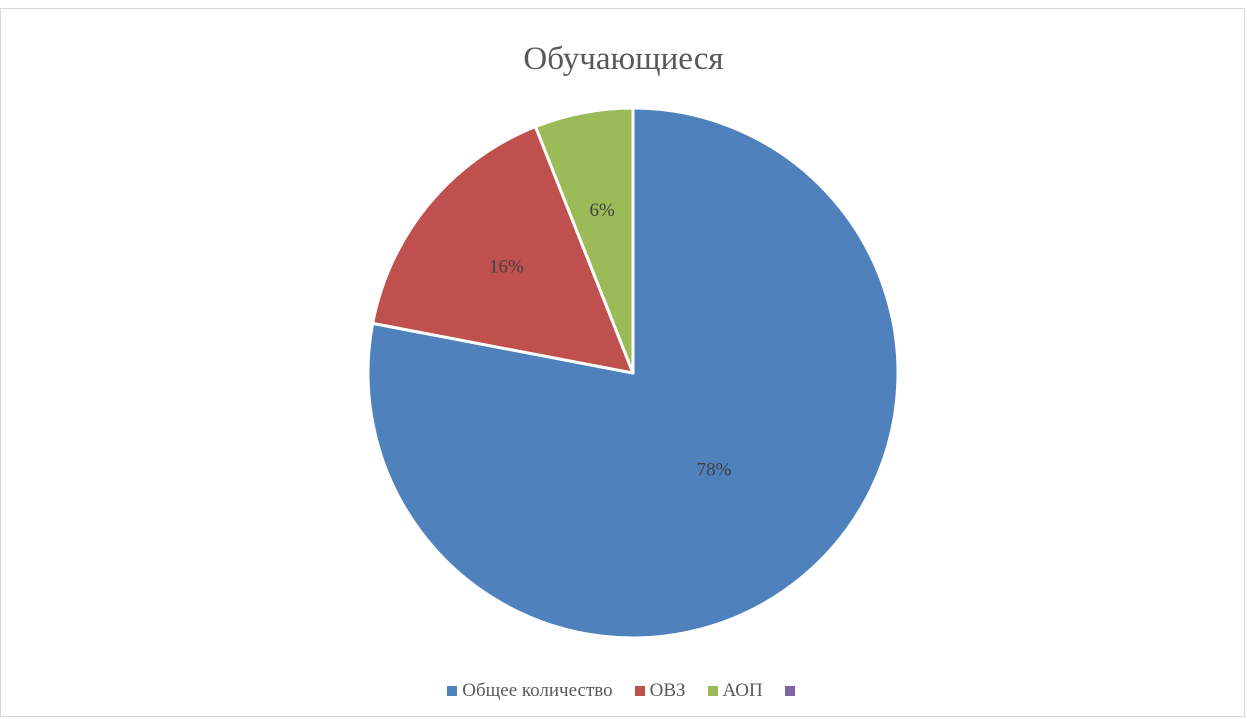 This screenshot has height=719, width=1247. What do you see at coordinates (603, 210) in the screenshot?
I see `data-label-3: 6%` at bounding box center [603, 210].